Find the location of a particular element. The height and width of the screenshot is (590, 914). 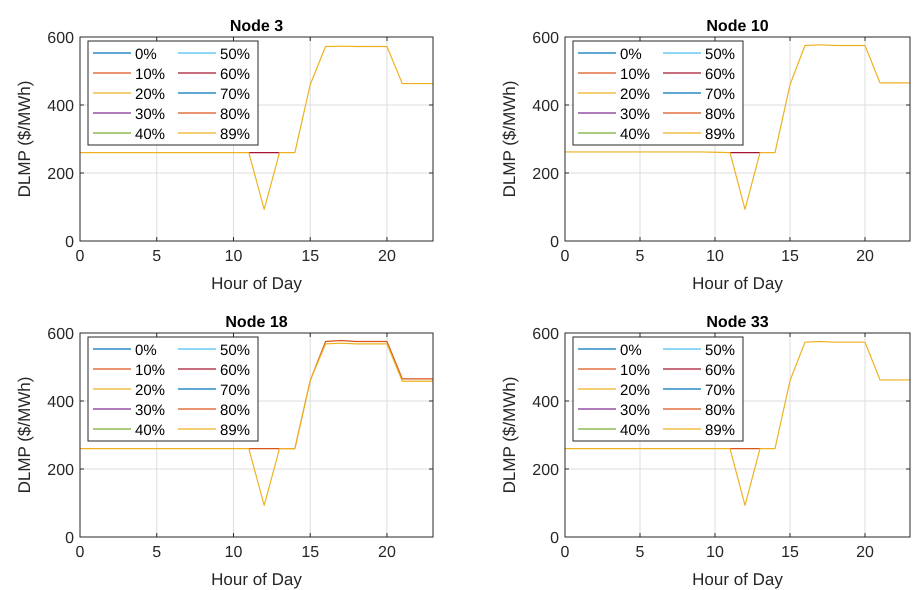

chart-title: Node 3 is located at coordinates (257, 26).